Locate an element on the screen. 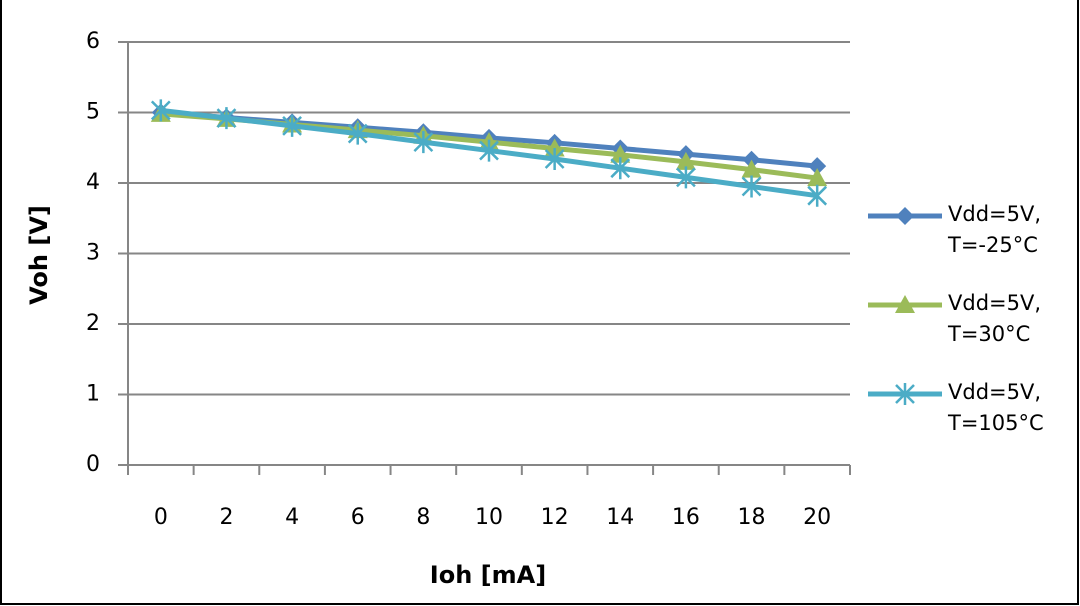 The width and height of the screenshot is (1080, 606). x-tick-label: 6 is located at coordinates (358, 517).